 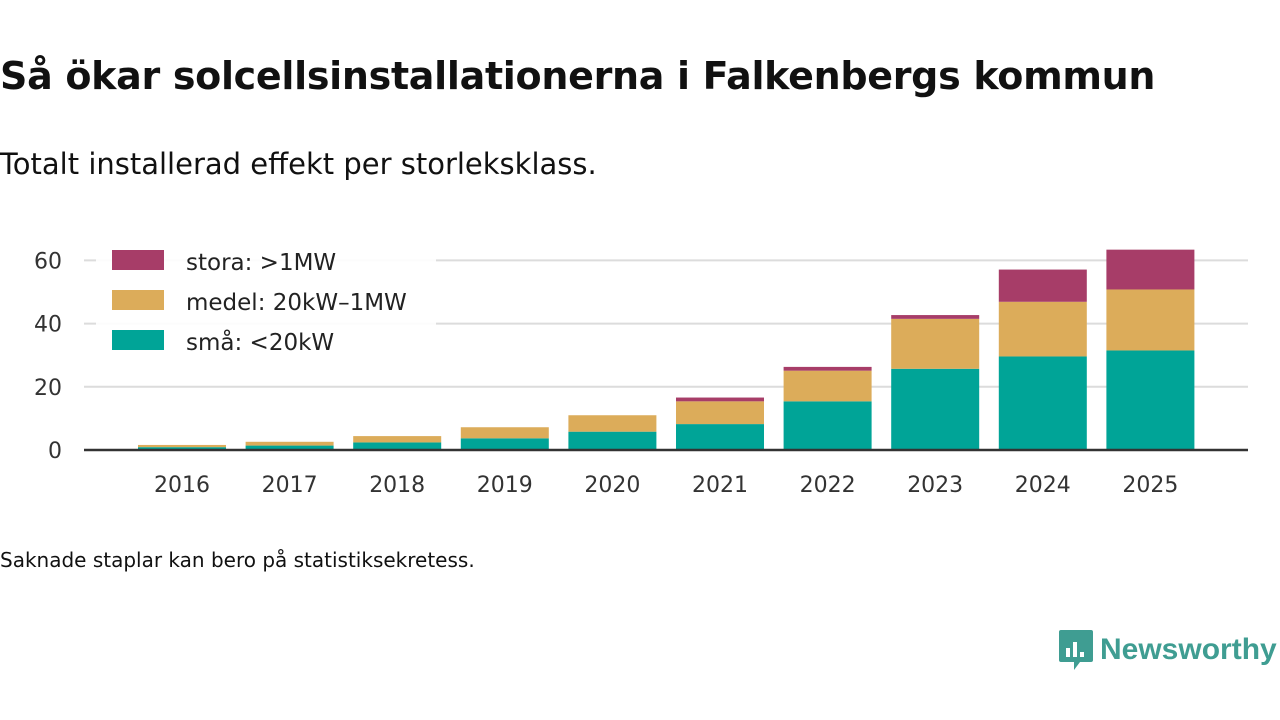 What do you see at coordinates (55, 451) in the screenshot?
I see `y-tick-label: 0` at bounding box center [55, 451].